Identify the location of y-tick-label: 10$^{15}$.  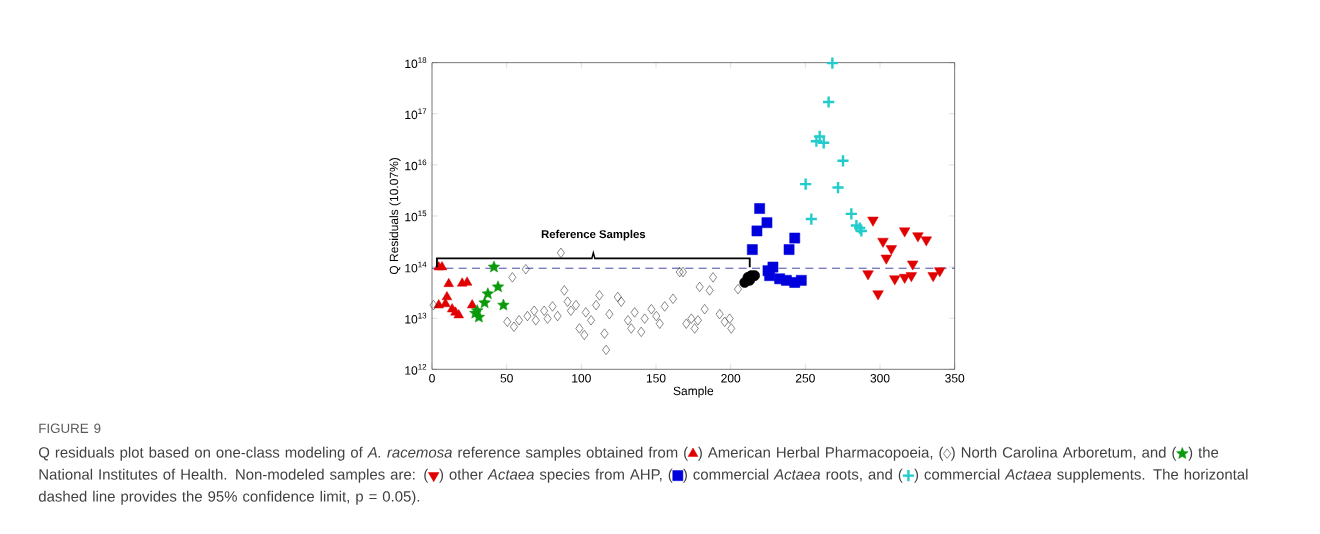
(416, 216).